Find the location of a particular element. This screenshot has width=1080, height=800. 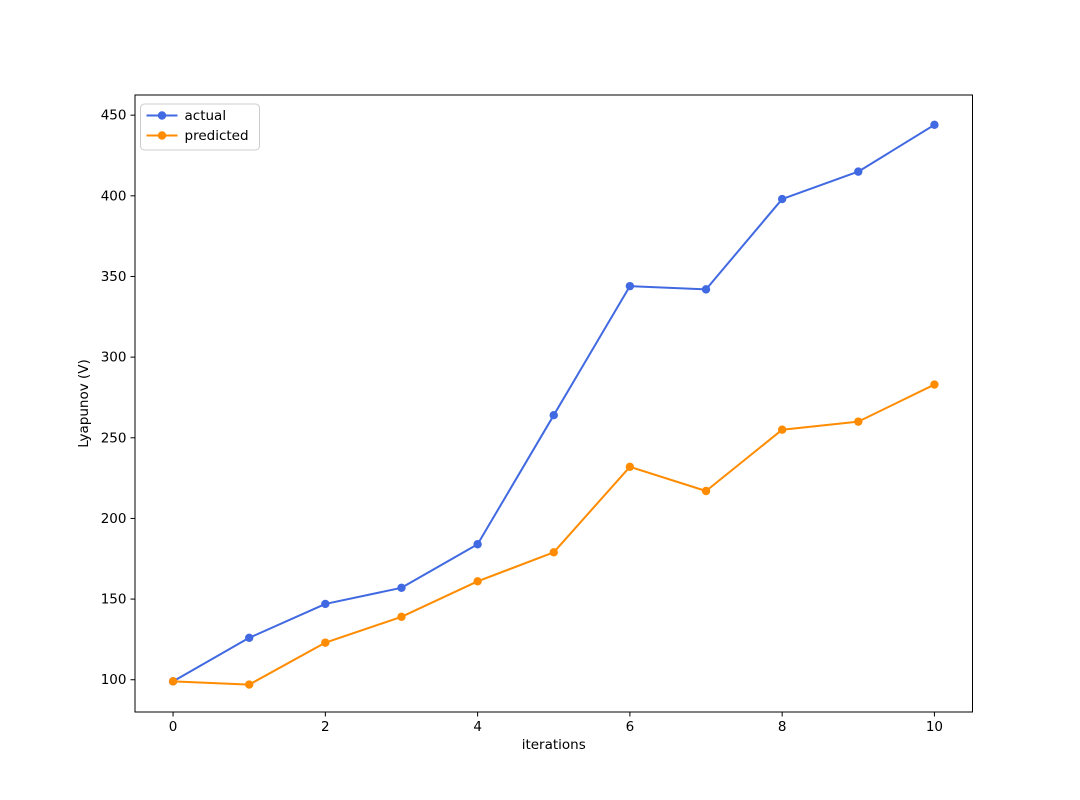

legend-label-predicted: predicted is located at coordinates (217, 136).